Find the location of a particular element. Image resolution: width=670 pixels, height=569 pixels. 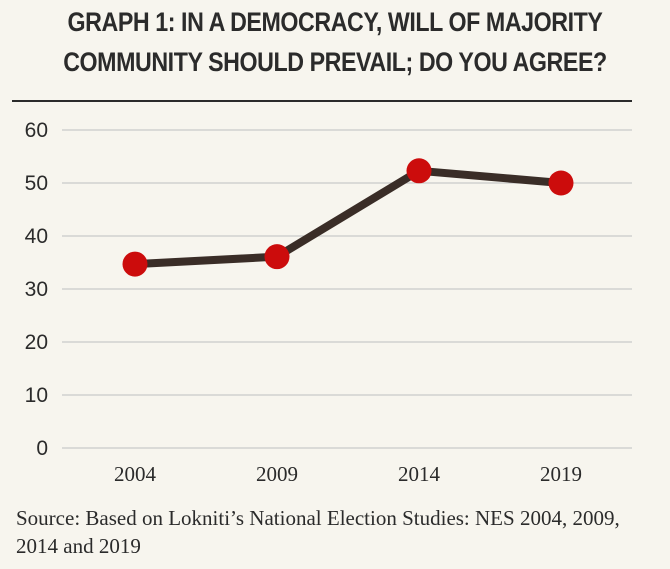

series-line is located at coordinates (348, 217).